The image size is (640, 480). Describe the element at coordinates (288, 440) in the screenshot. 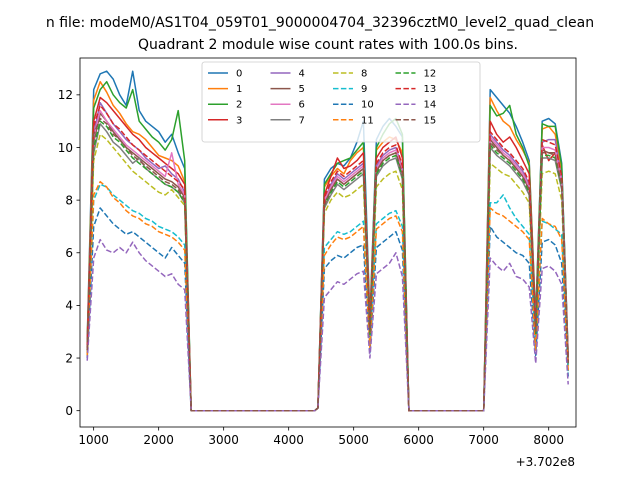

I see `x-tick-label: 4000` at that location.